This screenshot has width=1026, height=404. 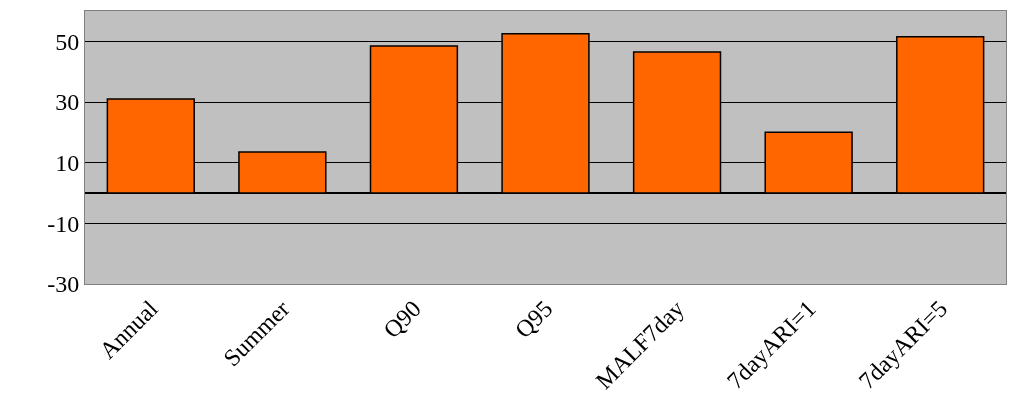 I want to click on x-tick-label: Q95, so click(x=533, y=319).